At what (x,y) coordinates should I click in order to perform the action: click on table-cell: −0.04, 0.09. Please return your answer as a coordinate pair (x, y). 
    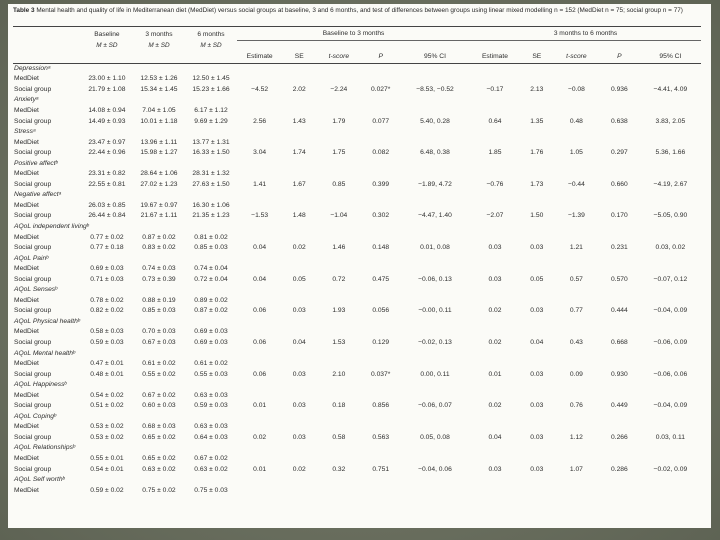
    Looking at the image, I should click on (670, 406).